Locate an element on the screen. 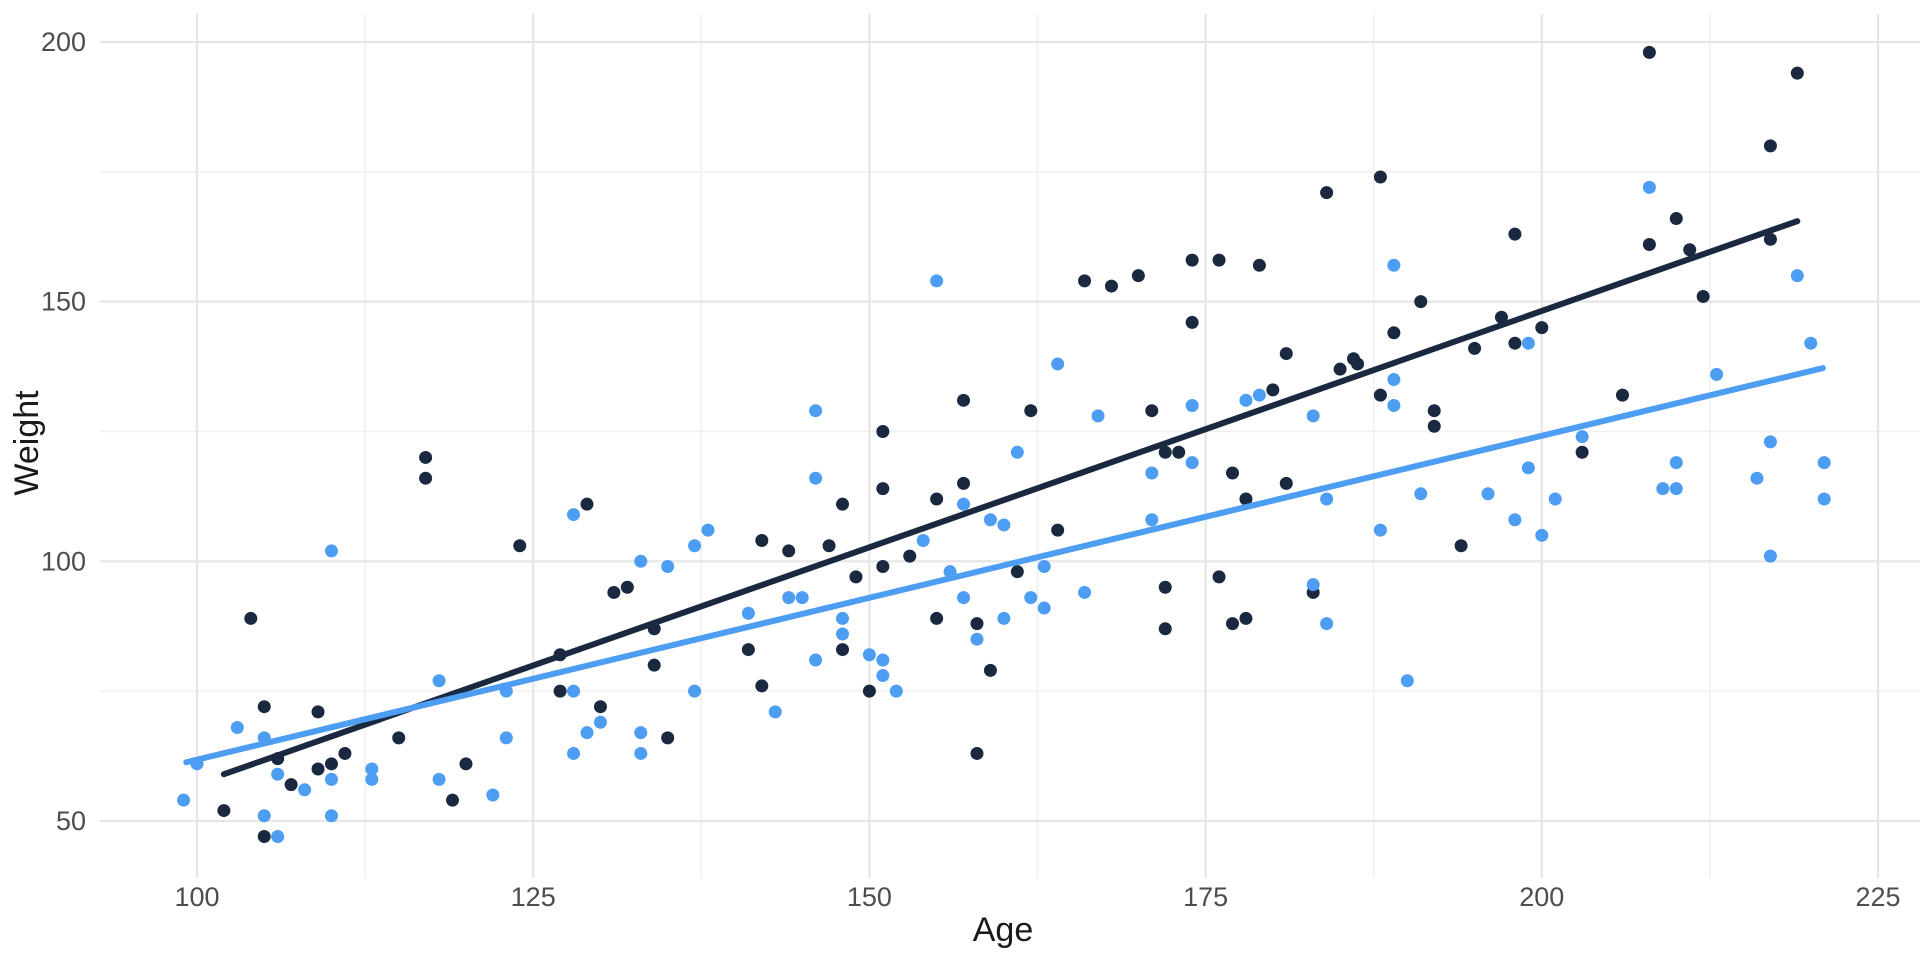 Image resolution: width=1920 pixels, height=960 pixels. y-axis-title: Weight is located at coordinates (27, 443).